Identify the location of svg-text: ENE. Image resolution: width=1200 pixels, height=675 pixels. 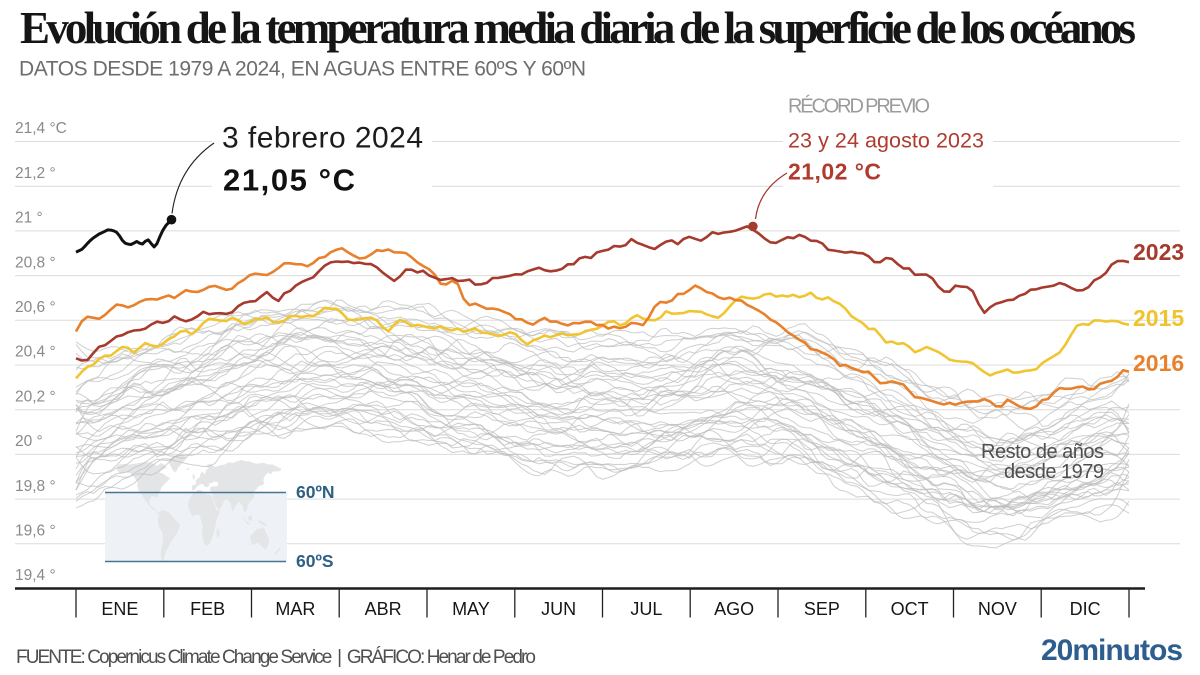
(119, 609).